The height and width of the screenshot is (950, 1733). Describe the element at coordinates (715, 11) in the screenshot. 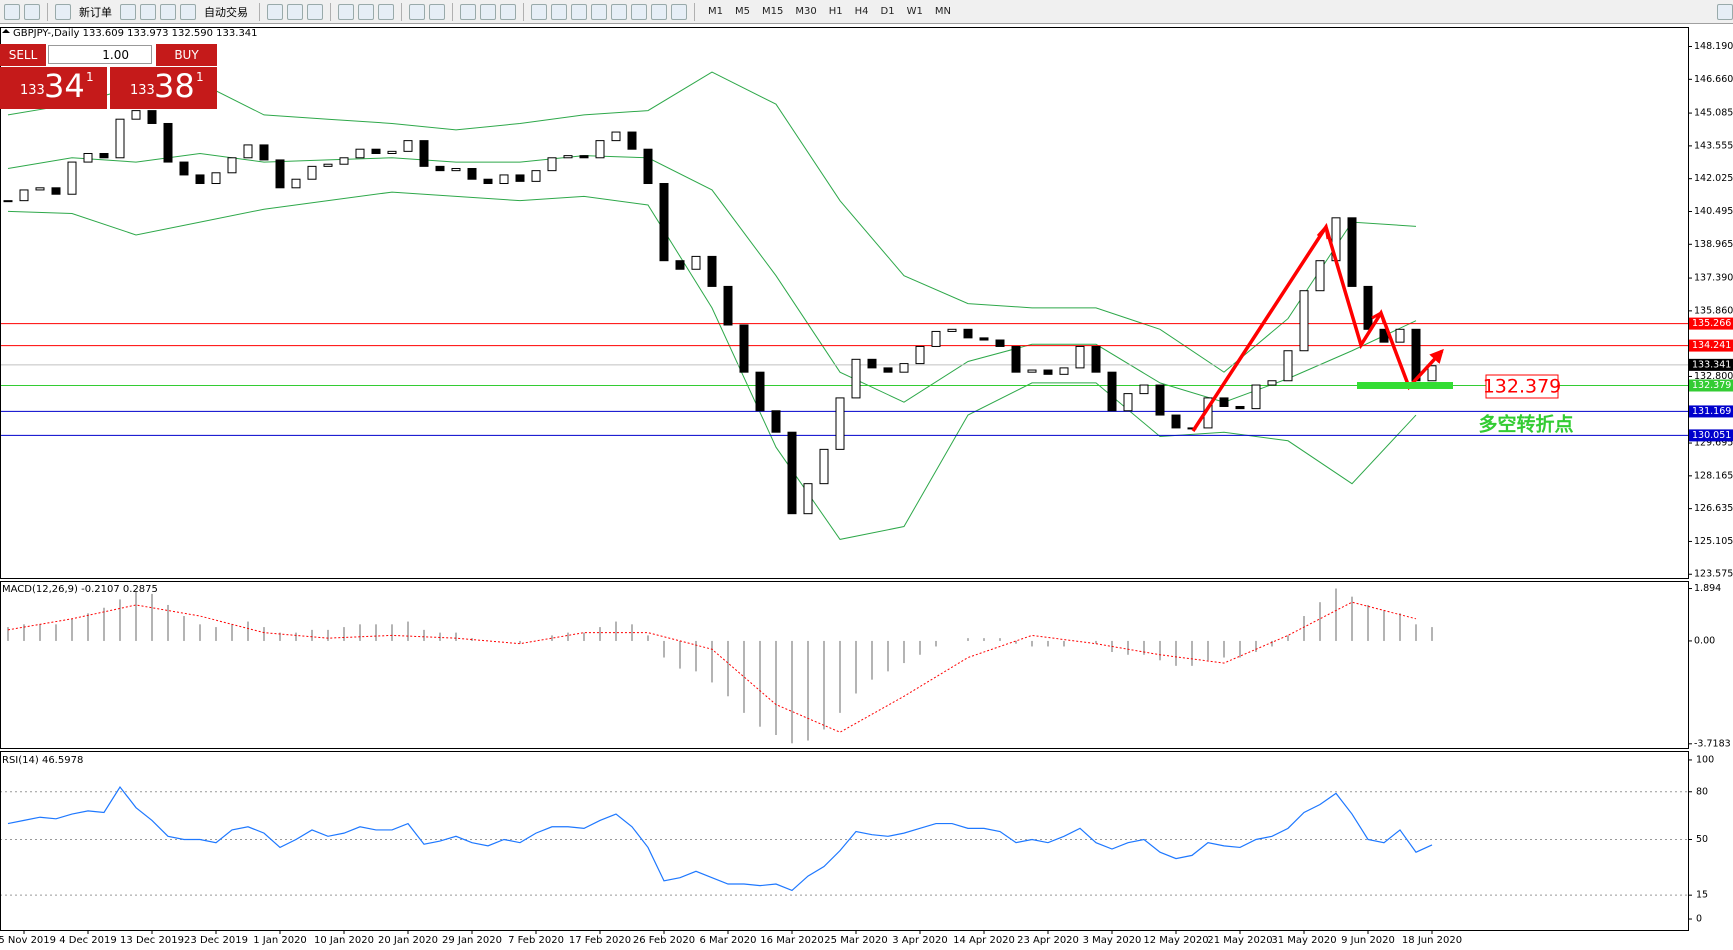

I see `period-button: M1` at that location.